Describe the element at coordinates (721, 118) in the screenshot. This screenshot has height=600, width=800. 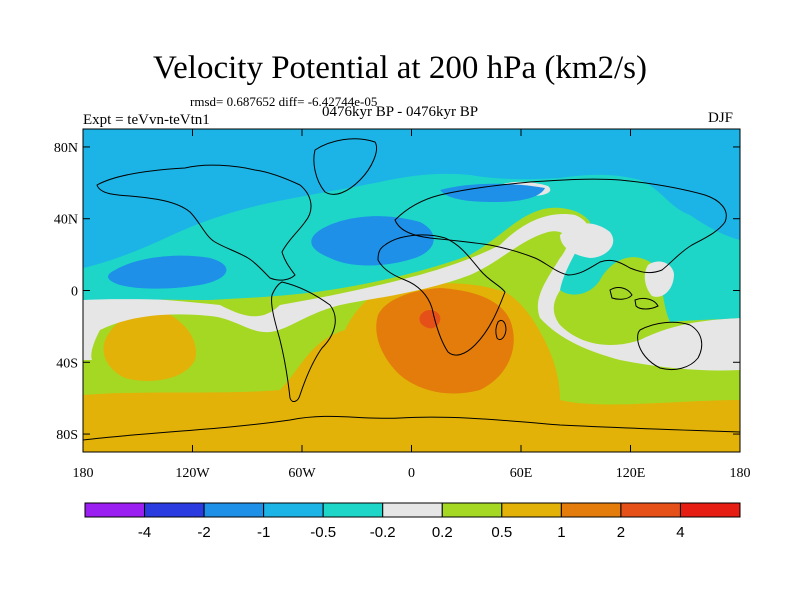
I see `season-label: DJF` at that location.